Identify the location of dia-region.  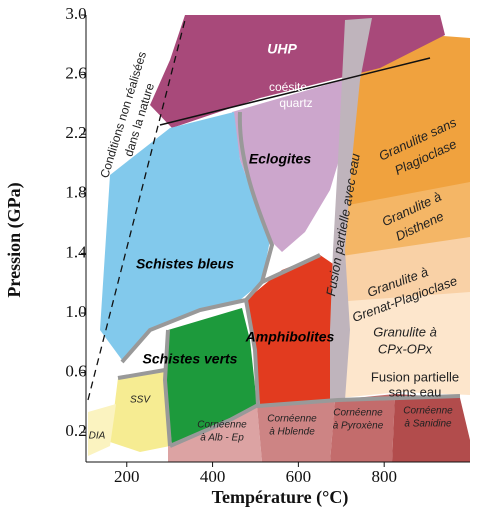
(102, 430).